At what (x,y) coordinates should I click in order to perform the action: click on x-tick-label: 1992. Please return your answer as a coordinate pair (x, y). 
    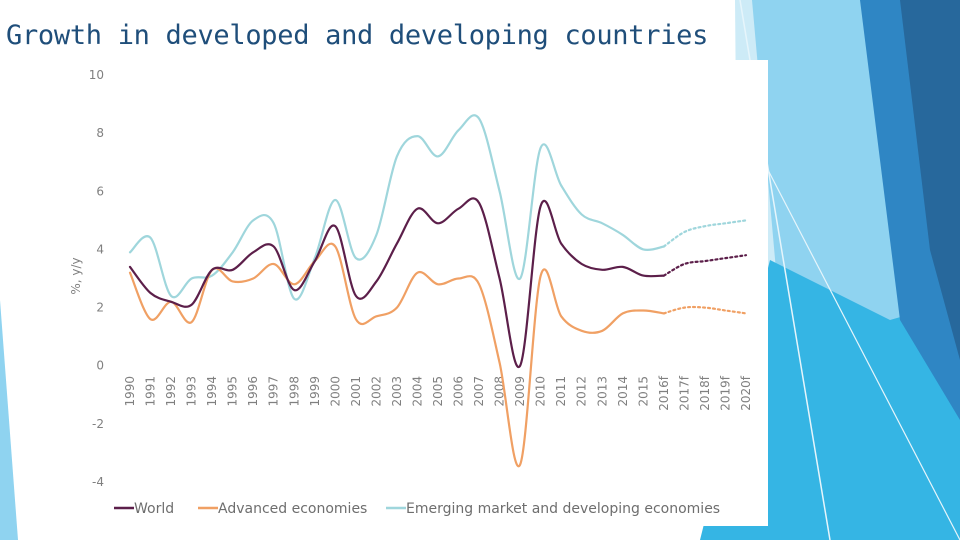
    Looking at the image, I should click on (171, 391).